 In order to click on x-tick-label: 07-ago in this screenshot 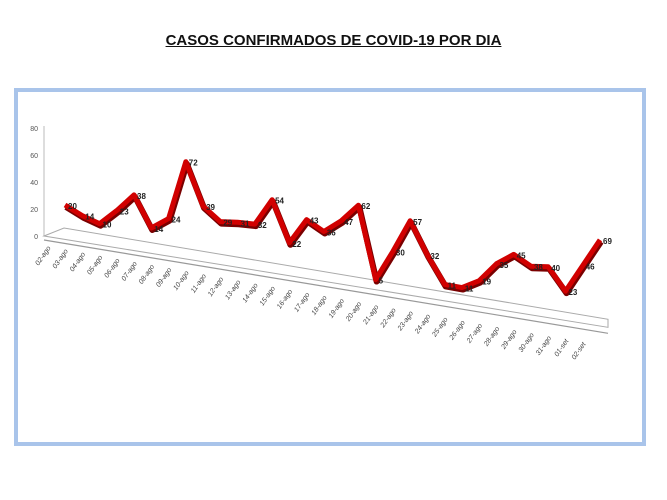, I will do `click(130, 272)`.